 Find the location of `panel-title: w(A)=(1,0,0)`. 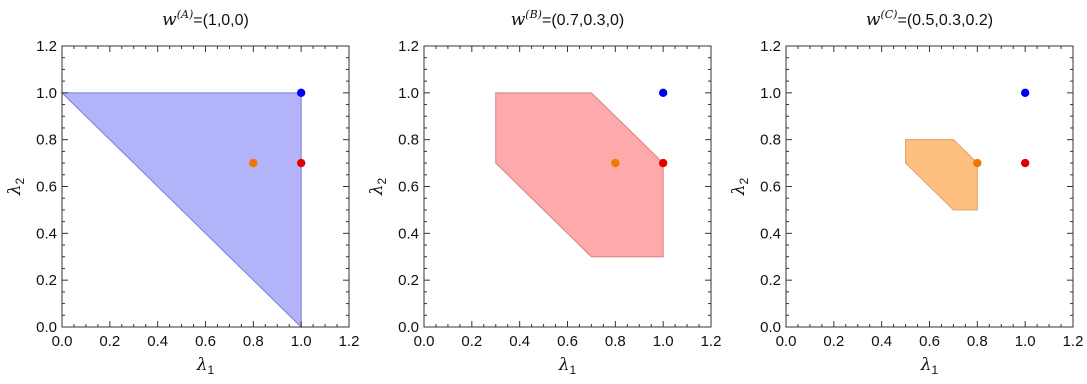

panel-title: w(A)=(1,0,0) is located at coordinates (205, 19).